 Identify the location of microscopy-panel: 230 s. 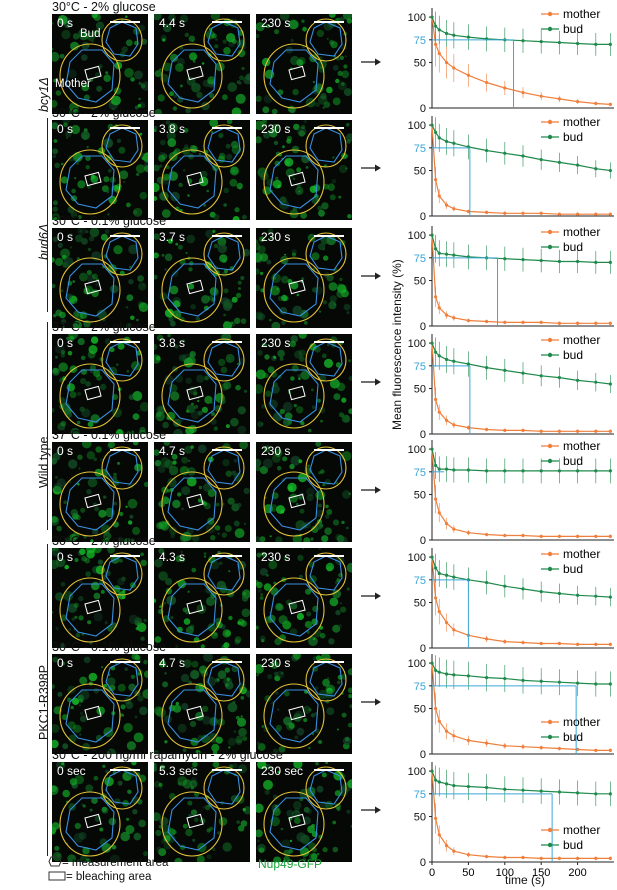
(304, 384).